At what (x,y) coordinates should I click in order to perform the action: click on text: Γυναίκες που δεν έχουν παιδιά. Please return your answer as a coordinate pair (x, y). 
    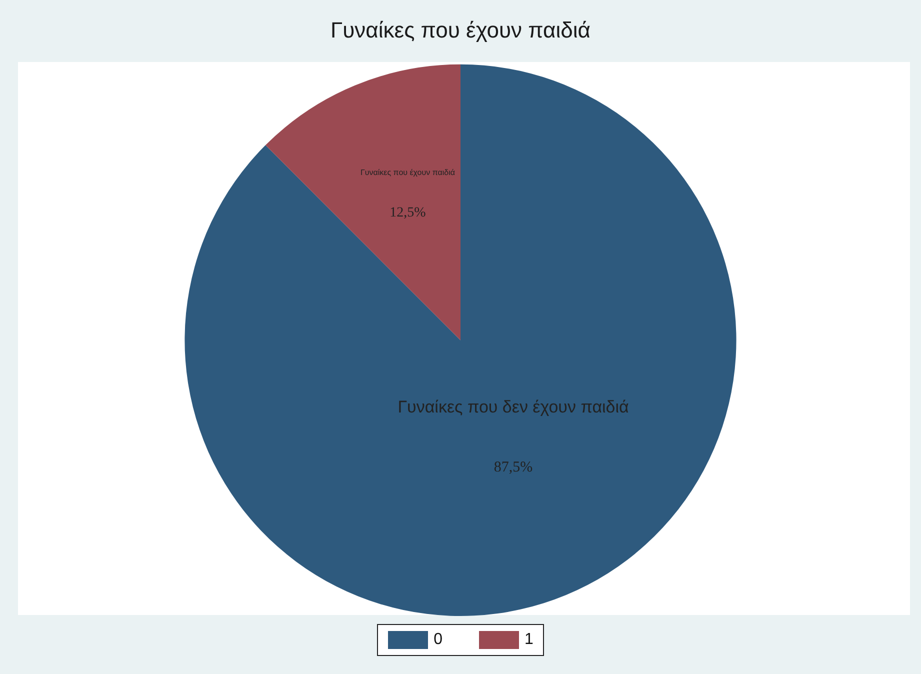
    Looking at the image, I should click on (513, 406).